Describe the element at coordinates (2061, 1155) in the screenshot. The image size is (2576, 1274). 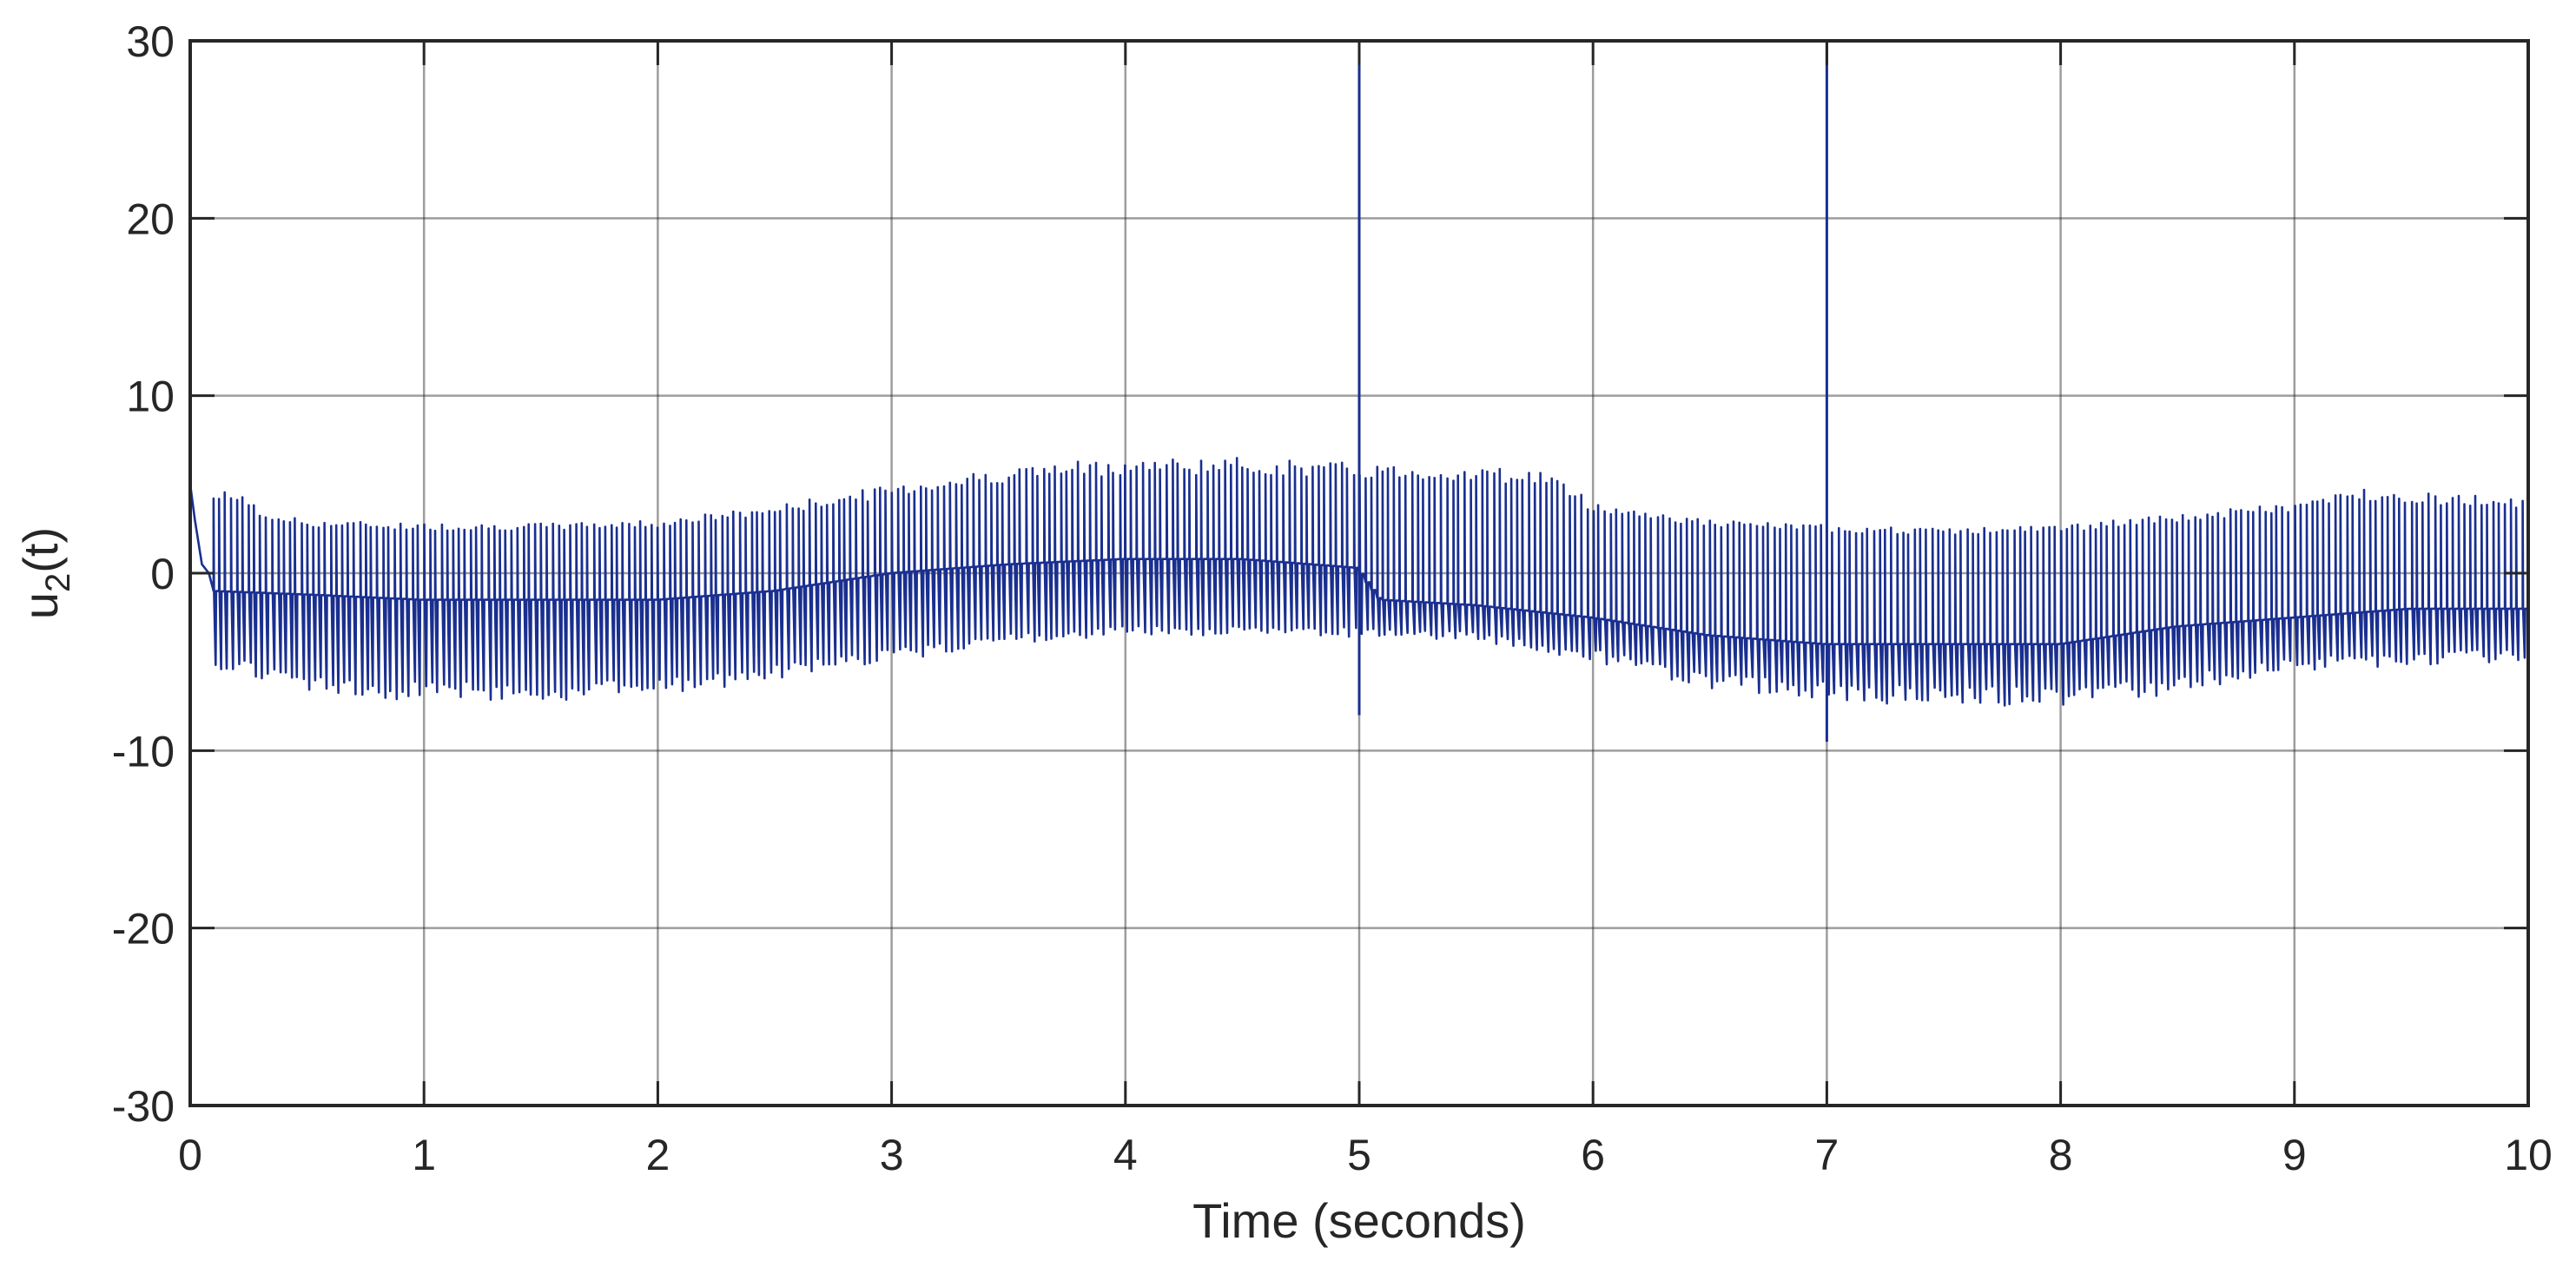
I see `x-tick-label-8: 8` at that location.